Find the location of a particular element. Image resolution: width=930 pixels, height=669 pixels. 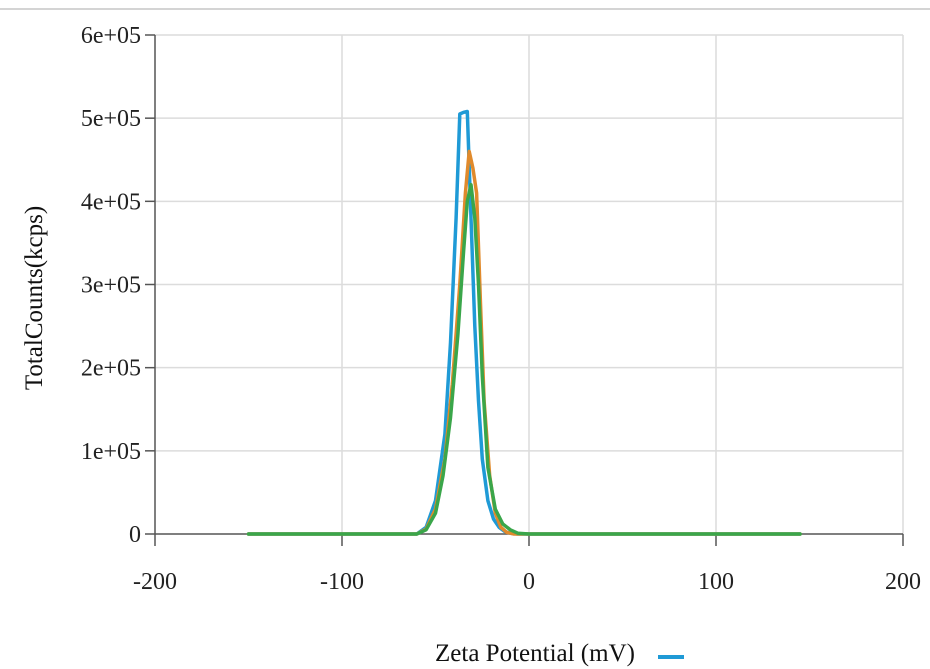

y-tick-label: 0 is located at coordinates (135, 535).